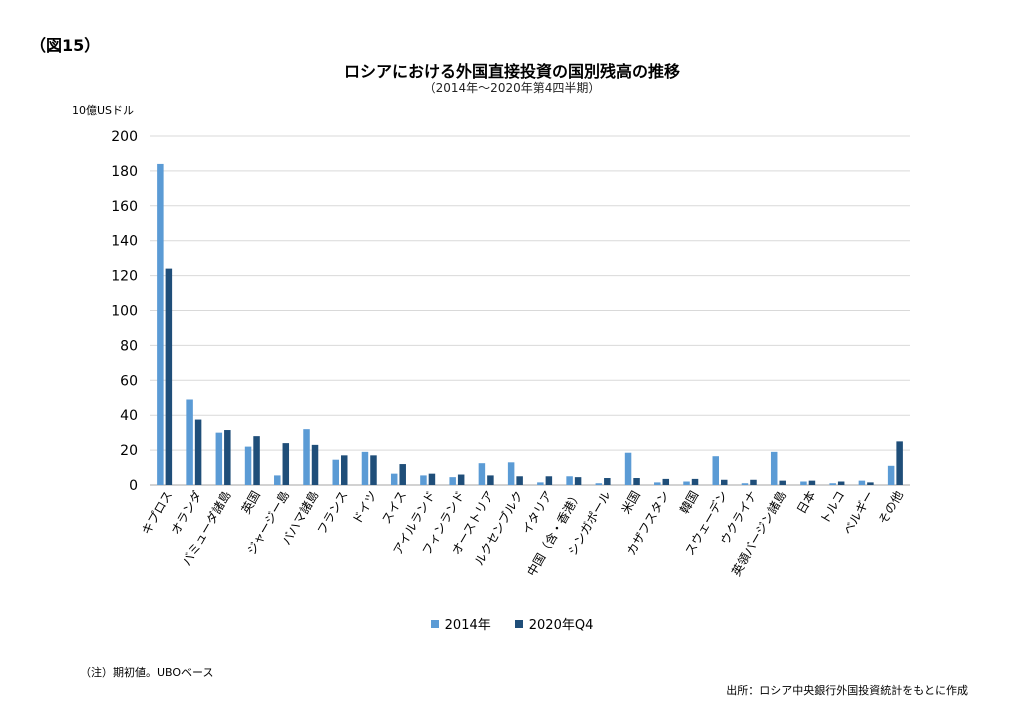 The height and width of the screenshot is (707, 1024). I want to click on legend-item-2014: 2014年, so click(460, 623).